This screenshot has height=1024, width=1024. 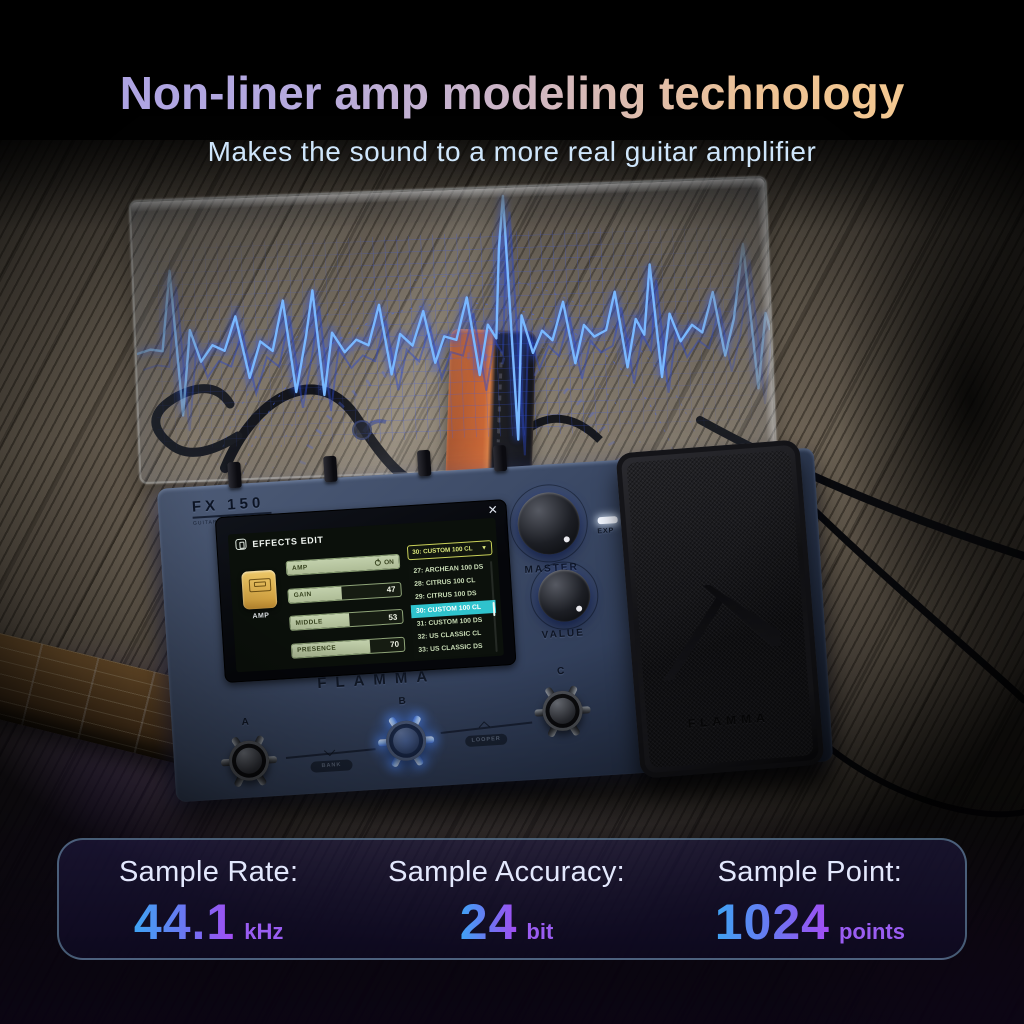 I want to click on stat-unit: kHz, so click(x=264, y=931).